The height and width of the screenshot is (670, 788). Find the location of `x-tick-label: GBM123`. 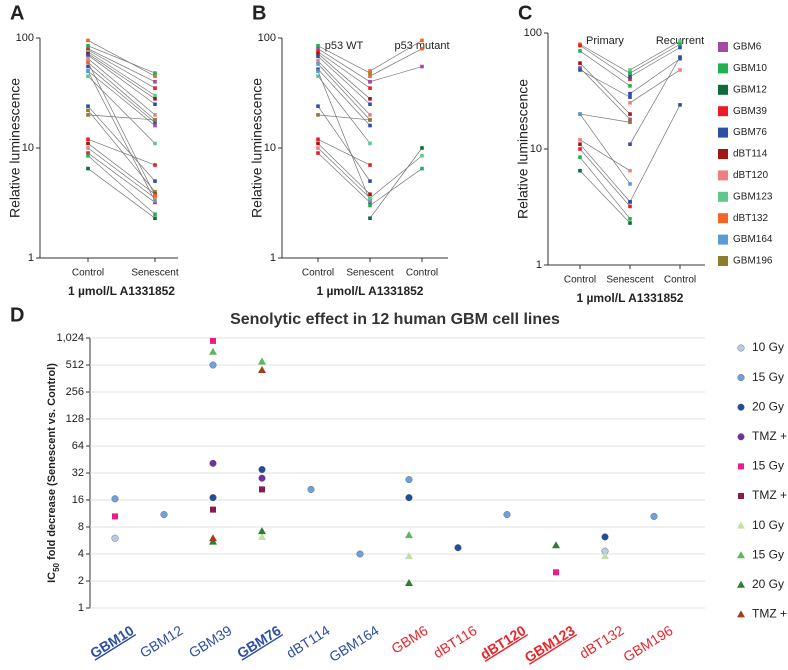

x-tick-label: GBM123 is located at coordinates (550, 643).